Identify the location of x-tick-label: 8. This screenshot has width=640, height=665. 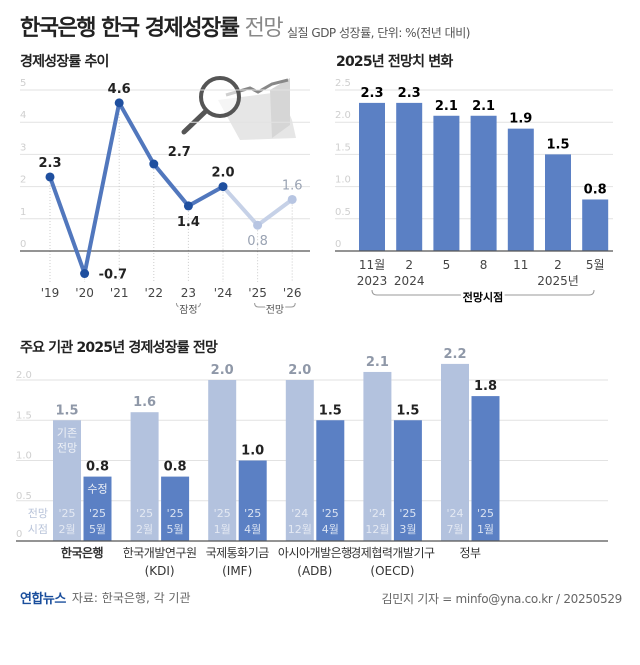
(484, 265).